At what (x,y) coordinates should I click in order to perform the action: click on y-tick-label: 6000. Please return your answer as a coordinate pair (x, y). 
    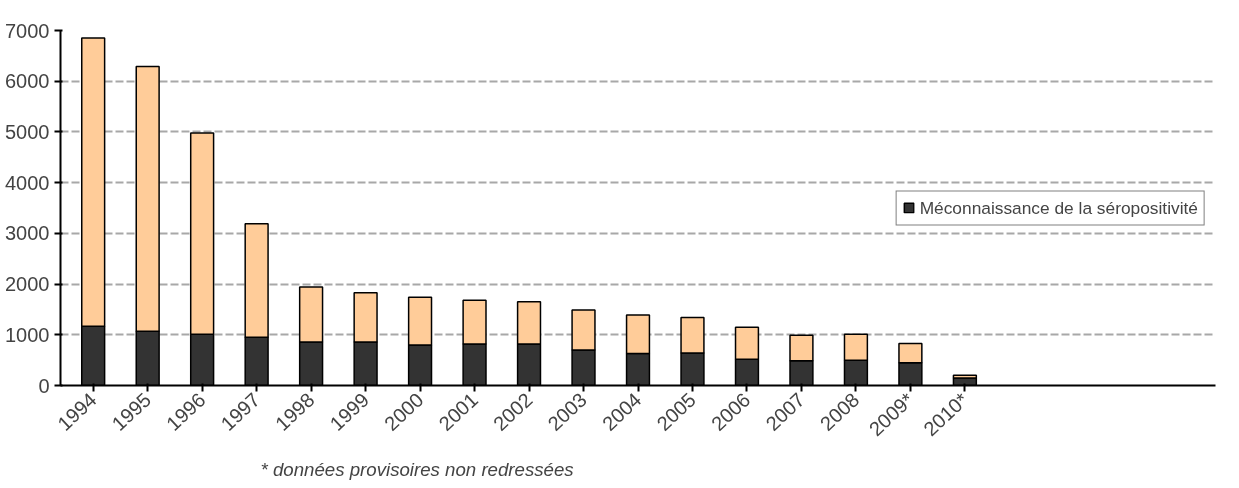
    Looking at the image, I should click on (27, 81).